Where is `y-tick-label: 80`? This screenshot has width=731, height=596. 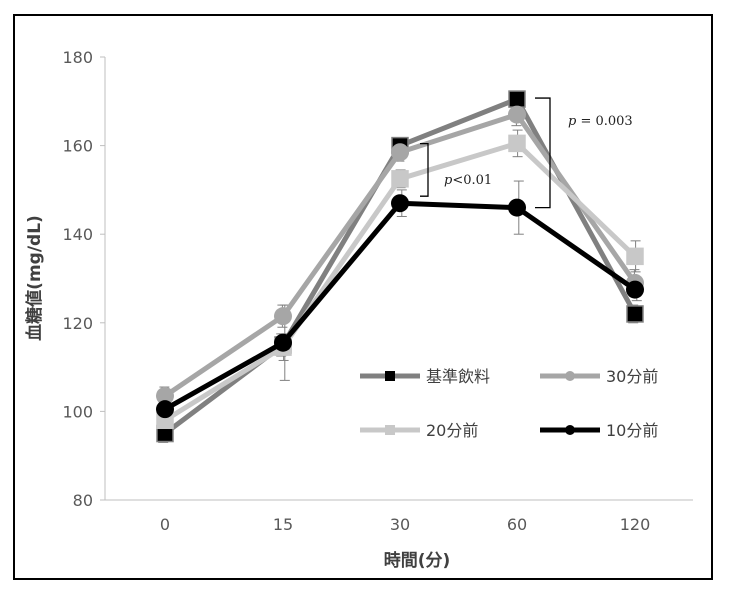 y-tick-label: 80 is located at coordinates (83, 500).